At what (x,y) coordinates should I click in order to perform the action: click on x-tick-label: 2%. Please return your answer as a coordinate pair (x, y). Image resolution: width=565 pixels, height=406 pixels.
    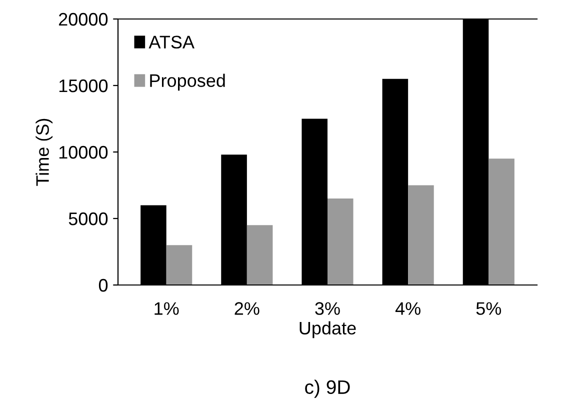
    Looking at the image, I should click on (247, 308).